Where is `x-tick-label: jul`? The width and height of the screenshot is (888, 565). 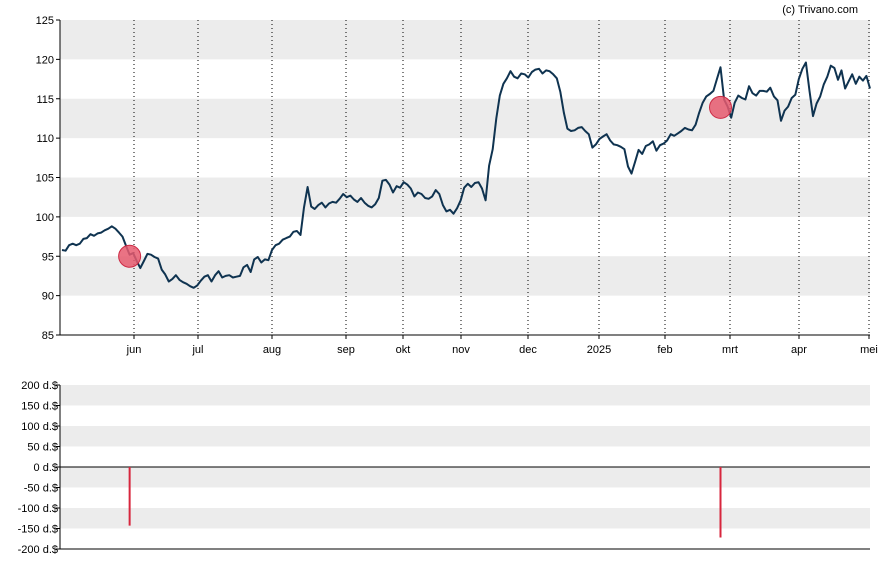
x-tick-label: jul is located at coordinates (197, 350).